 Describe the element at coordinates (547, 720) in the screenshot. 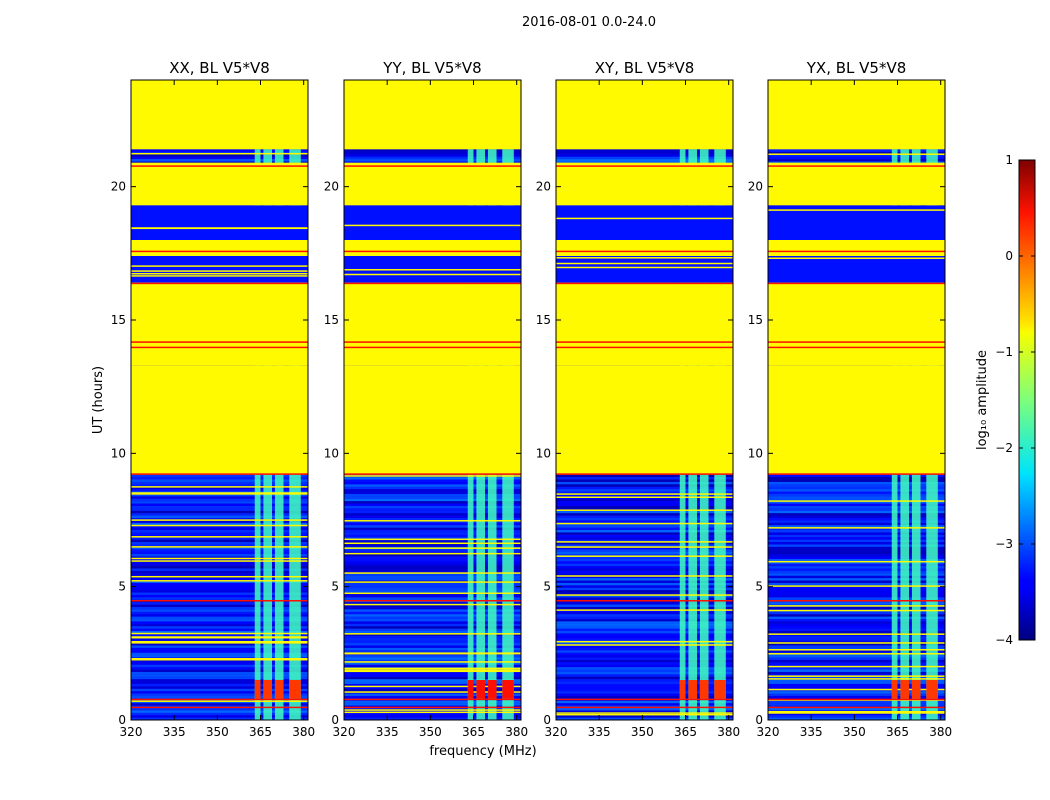

I see `y-tick-label: 0` at that location.